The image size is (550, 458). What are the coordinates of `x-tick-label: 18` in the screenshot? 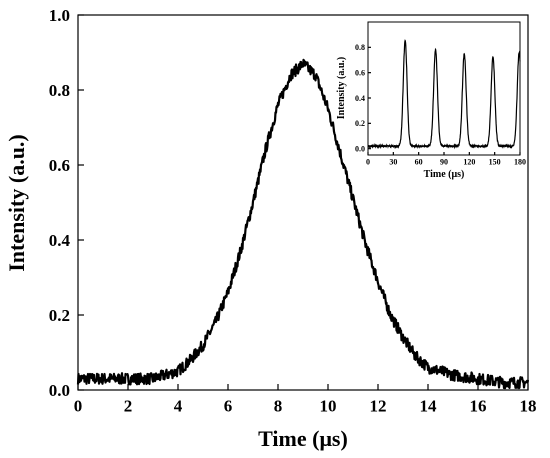 It's located at (528, 406).